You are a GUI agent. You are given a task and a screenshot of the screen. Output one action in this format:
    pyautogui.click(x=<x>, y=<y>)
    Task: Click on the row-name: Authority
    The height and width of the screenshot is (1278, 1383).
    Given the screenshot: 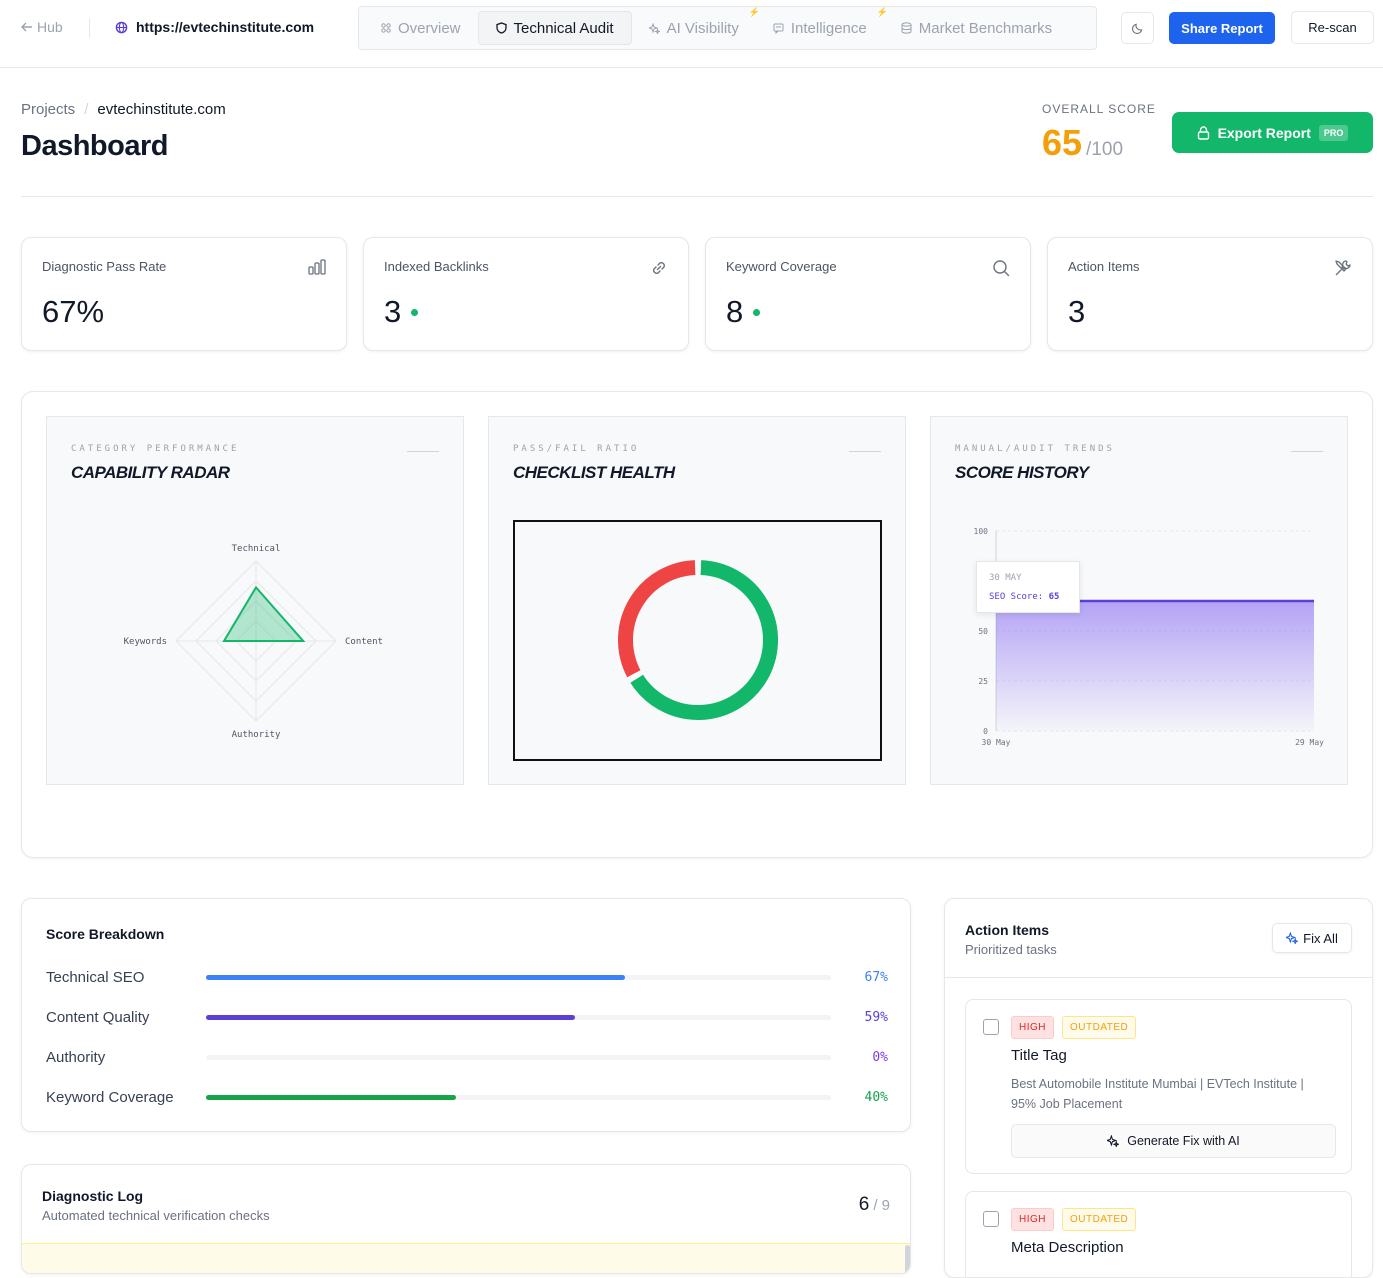 What is the action you would take?
    pyautogui.click(x=76, y=1057)
    